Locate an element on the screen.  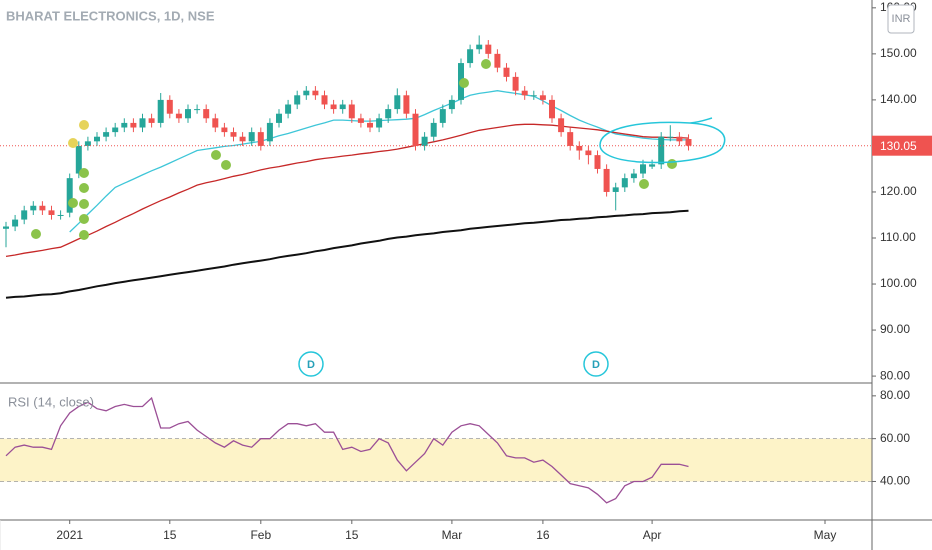
last-price-box is located at coordinates (902, 145).